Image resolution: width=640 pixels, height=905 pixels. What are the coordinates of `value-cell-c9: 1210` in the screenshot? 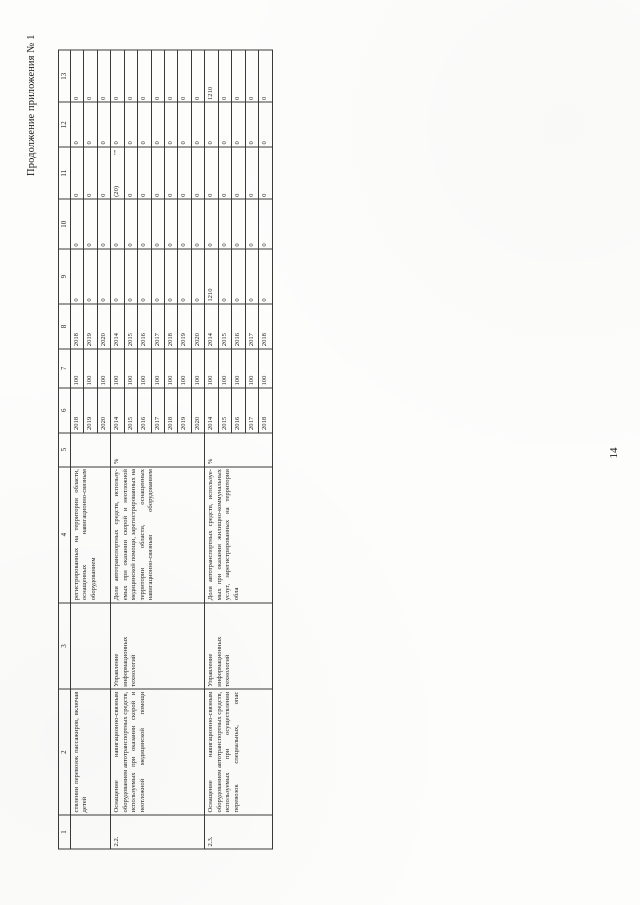 It's located at (211, 276).